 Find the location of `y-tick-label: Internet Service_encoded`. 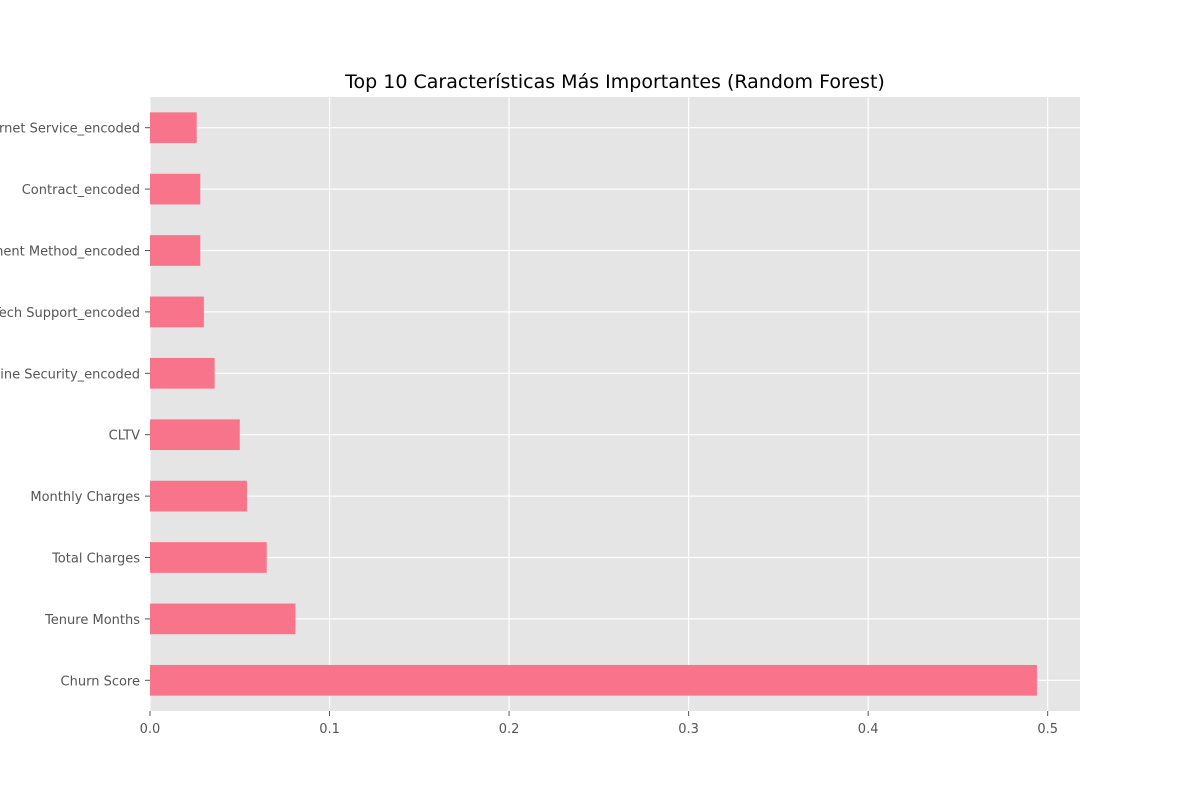

y-tick-label: Internet Service_encoded is located at coordinates (70, 129).